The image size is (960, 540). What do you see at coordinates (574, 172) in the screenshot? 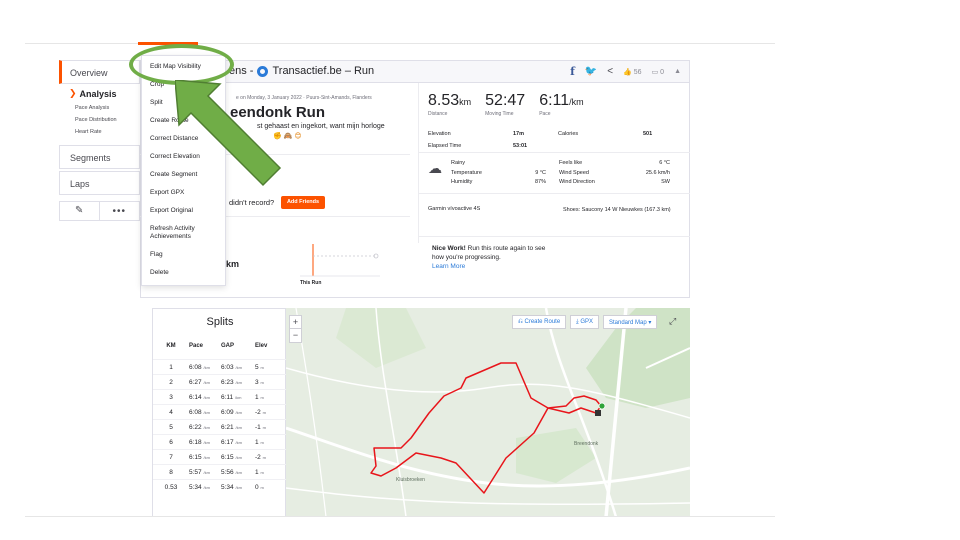
I see `wind-speed-label: Wind Speed` at bounding box center [574, 172].